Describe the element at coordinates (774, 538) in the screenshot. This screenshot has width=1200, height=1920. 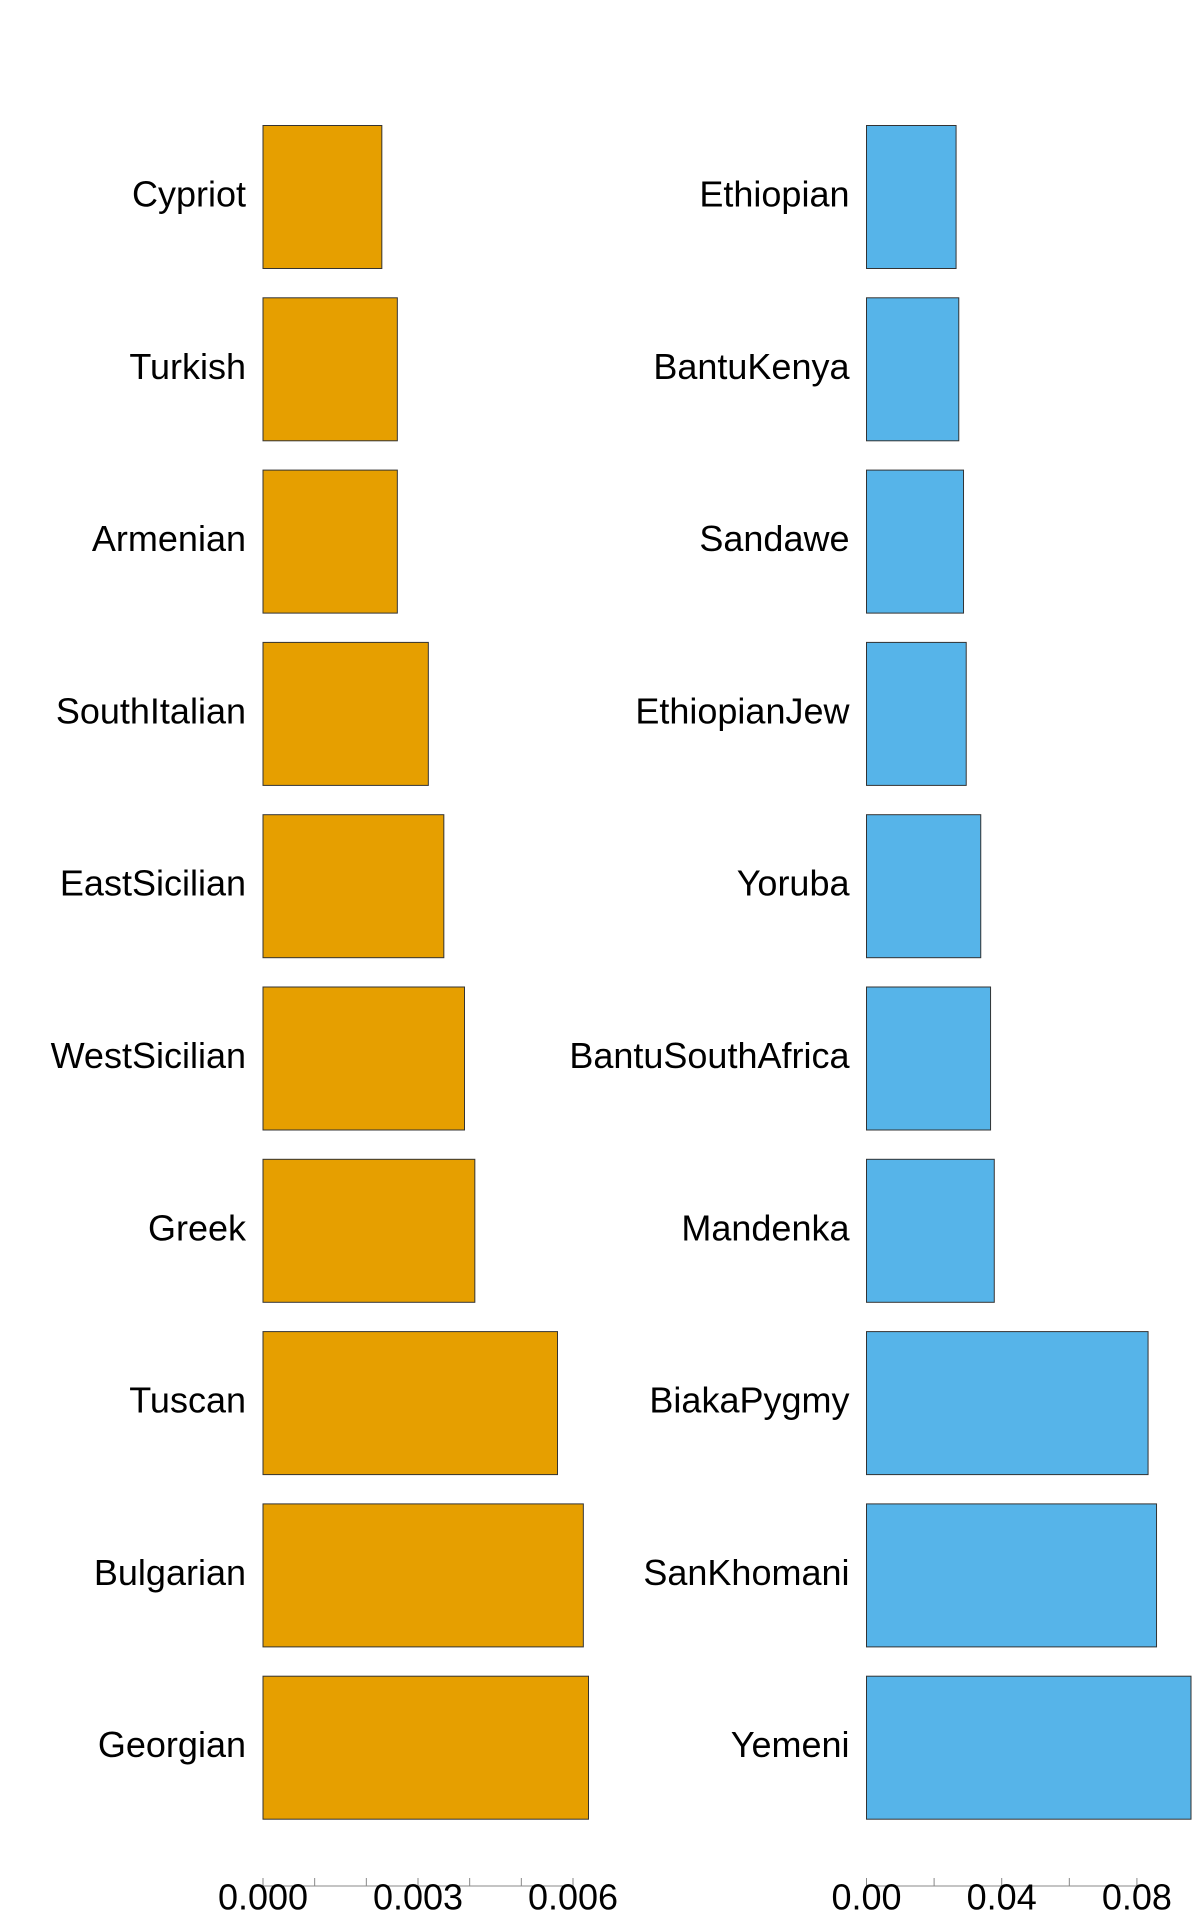
I see `y-tick-label: Sandawe` at that location.